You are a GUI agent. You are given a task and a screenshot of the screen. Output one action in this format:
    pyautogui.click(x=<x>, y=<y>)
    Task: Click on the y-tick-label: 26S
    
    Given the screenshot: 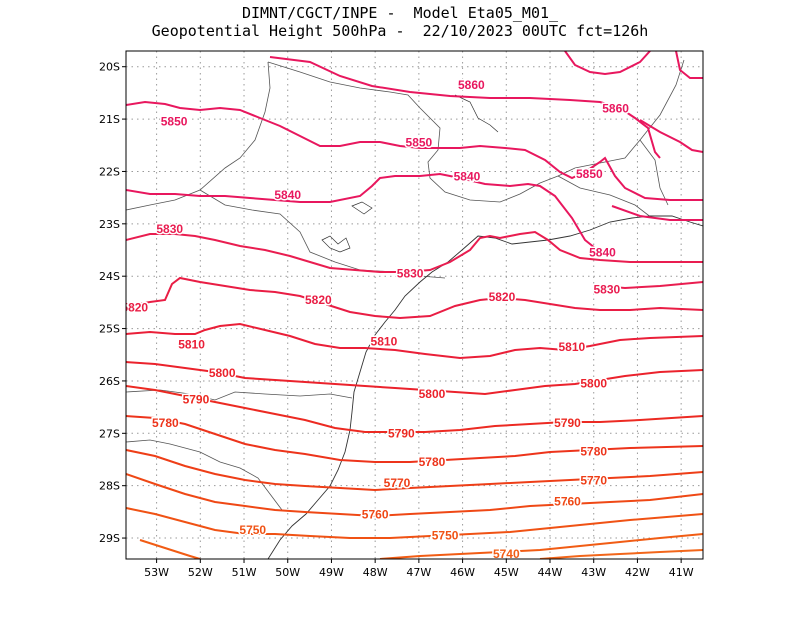 What is the action you would take?
    pyautogui.click(x=109, y=381)
    